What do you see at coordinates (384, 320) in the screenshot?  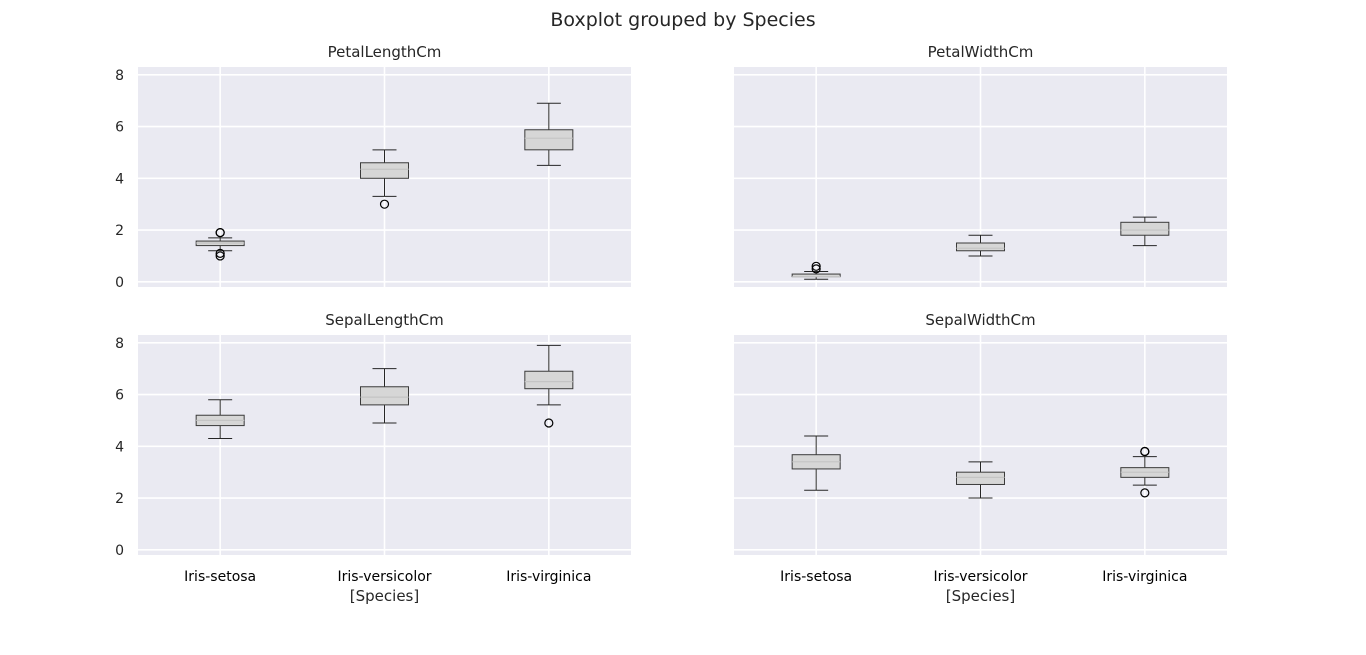 I see `subplot-title: SepalLengthCm` at bounding box center [384, 320].